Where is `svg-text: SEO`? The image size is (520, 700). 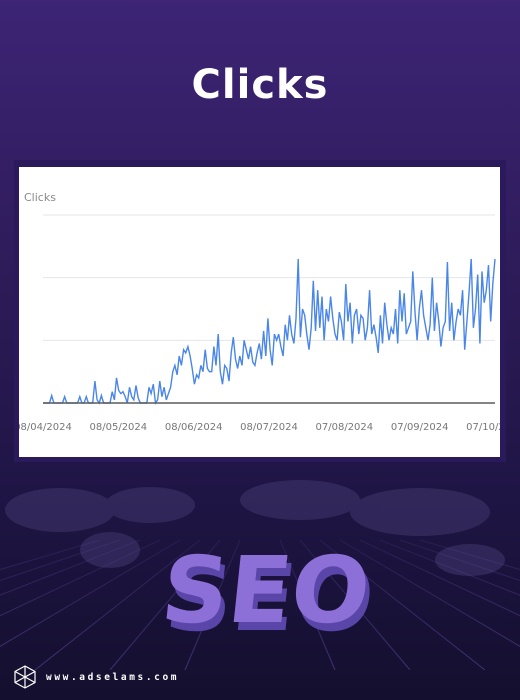
svg-text: SEO is located at coordinates (270, 598).